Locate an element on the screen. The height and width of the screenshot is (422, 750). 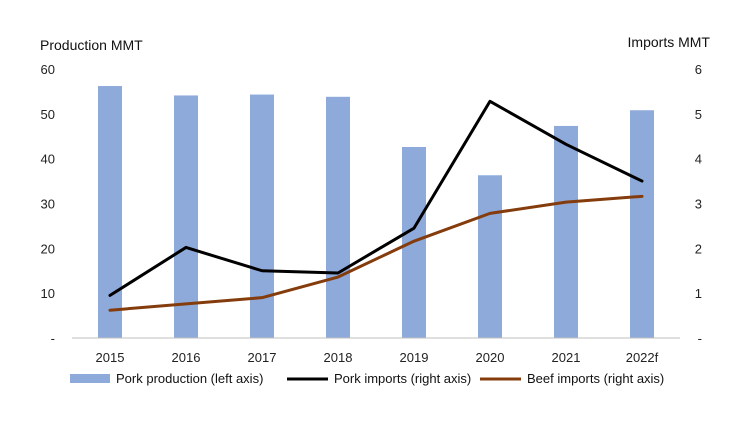
x-axis-tick-2019: 2019 is located at coordinates (414, 357).